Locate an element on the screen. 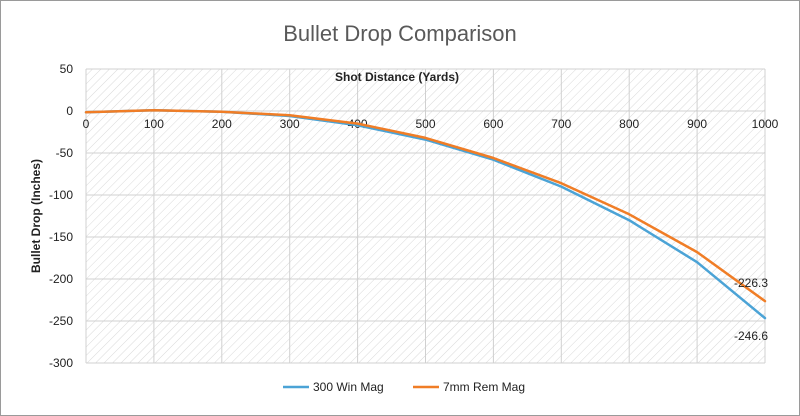 Image resolution: width=800 pixels, height=416 pixels. x-tick-label: 0 is located at coordinates (86, 124).